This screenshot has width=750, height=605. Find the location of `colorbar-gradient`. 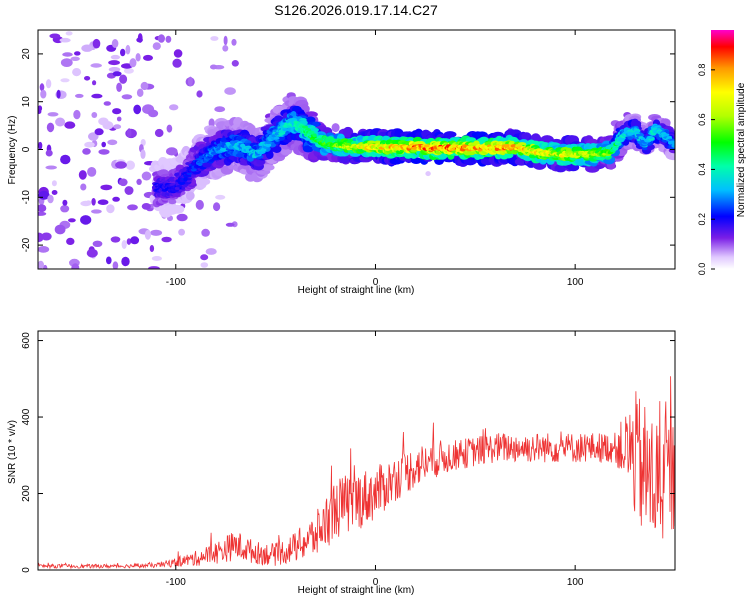

colorbar-gradient is located at coordinates (722, 149).